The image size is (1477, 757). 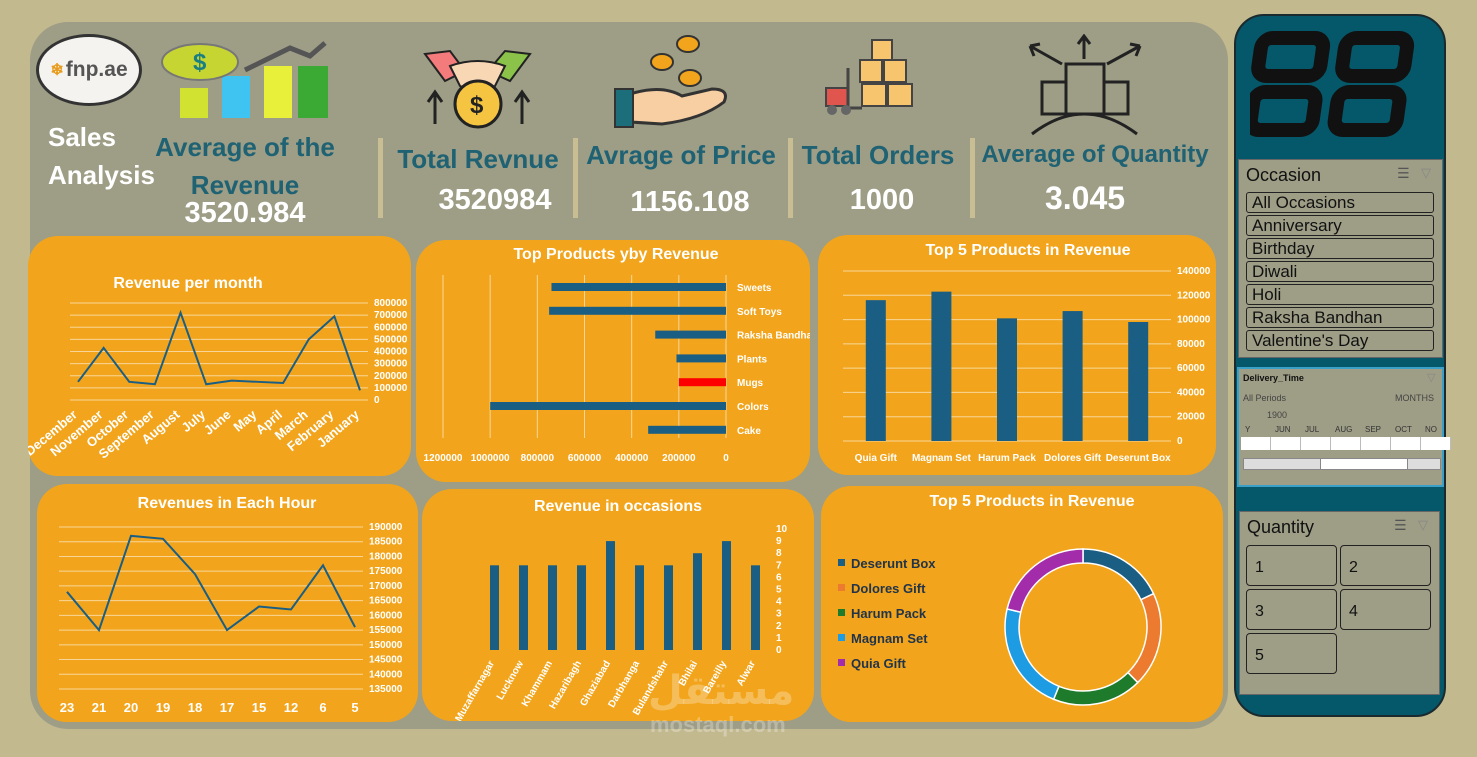 I want to click on timeline-scrollbar, so click(x=1342, y=464).